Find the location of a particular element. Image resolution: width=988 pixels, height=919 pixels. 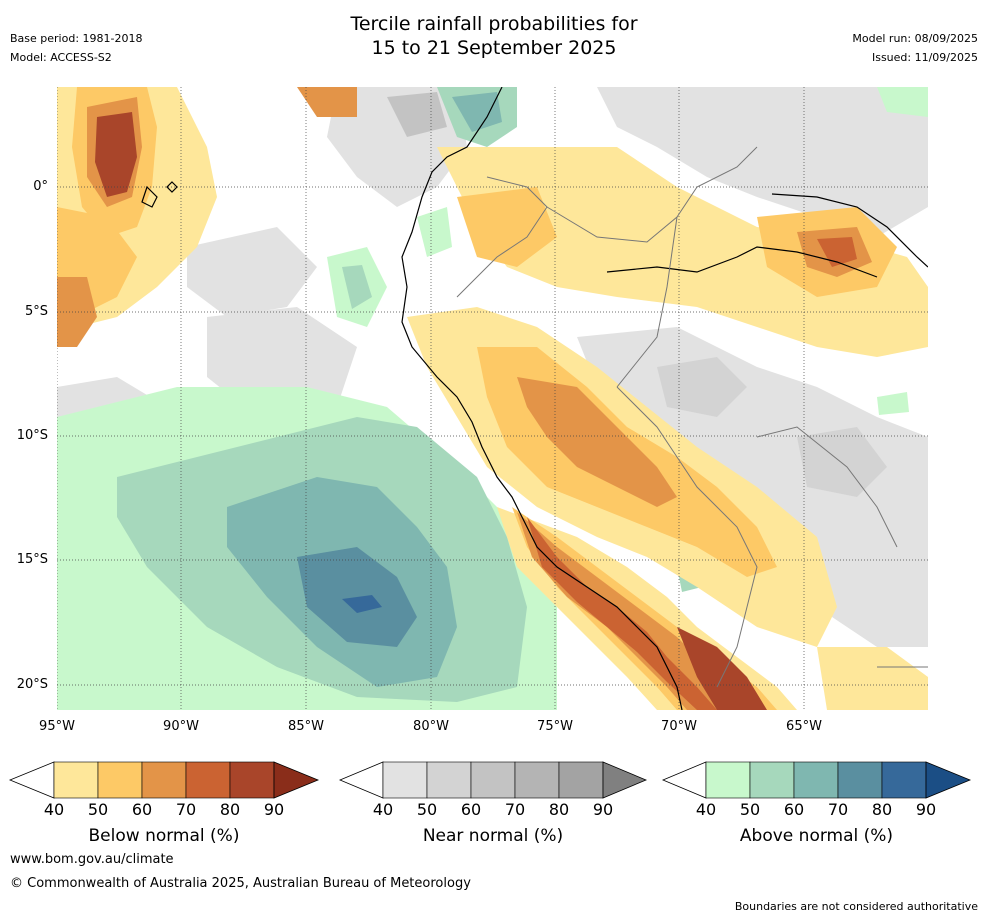

below-tick-70: 70 is located at coordinates (186, 809).